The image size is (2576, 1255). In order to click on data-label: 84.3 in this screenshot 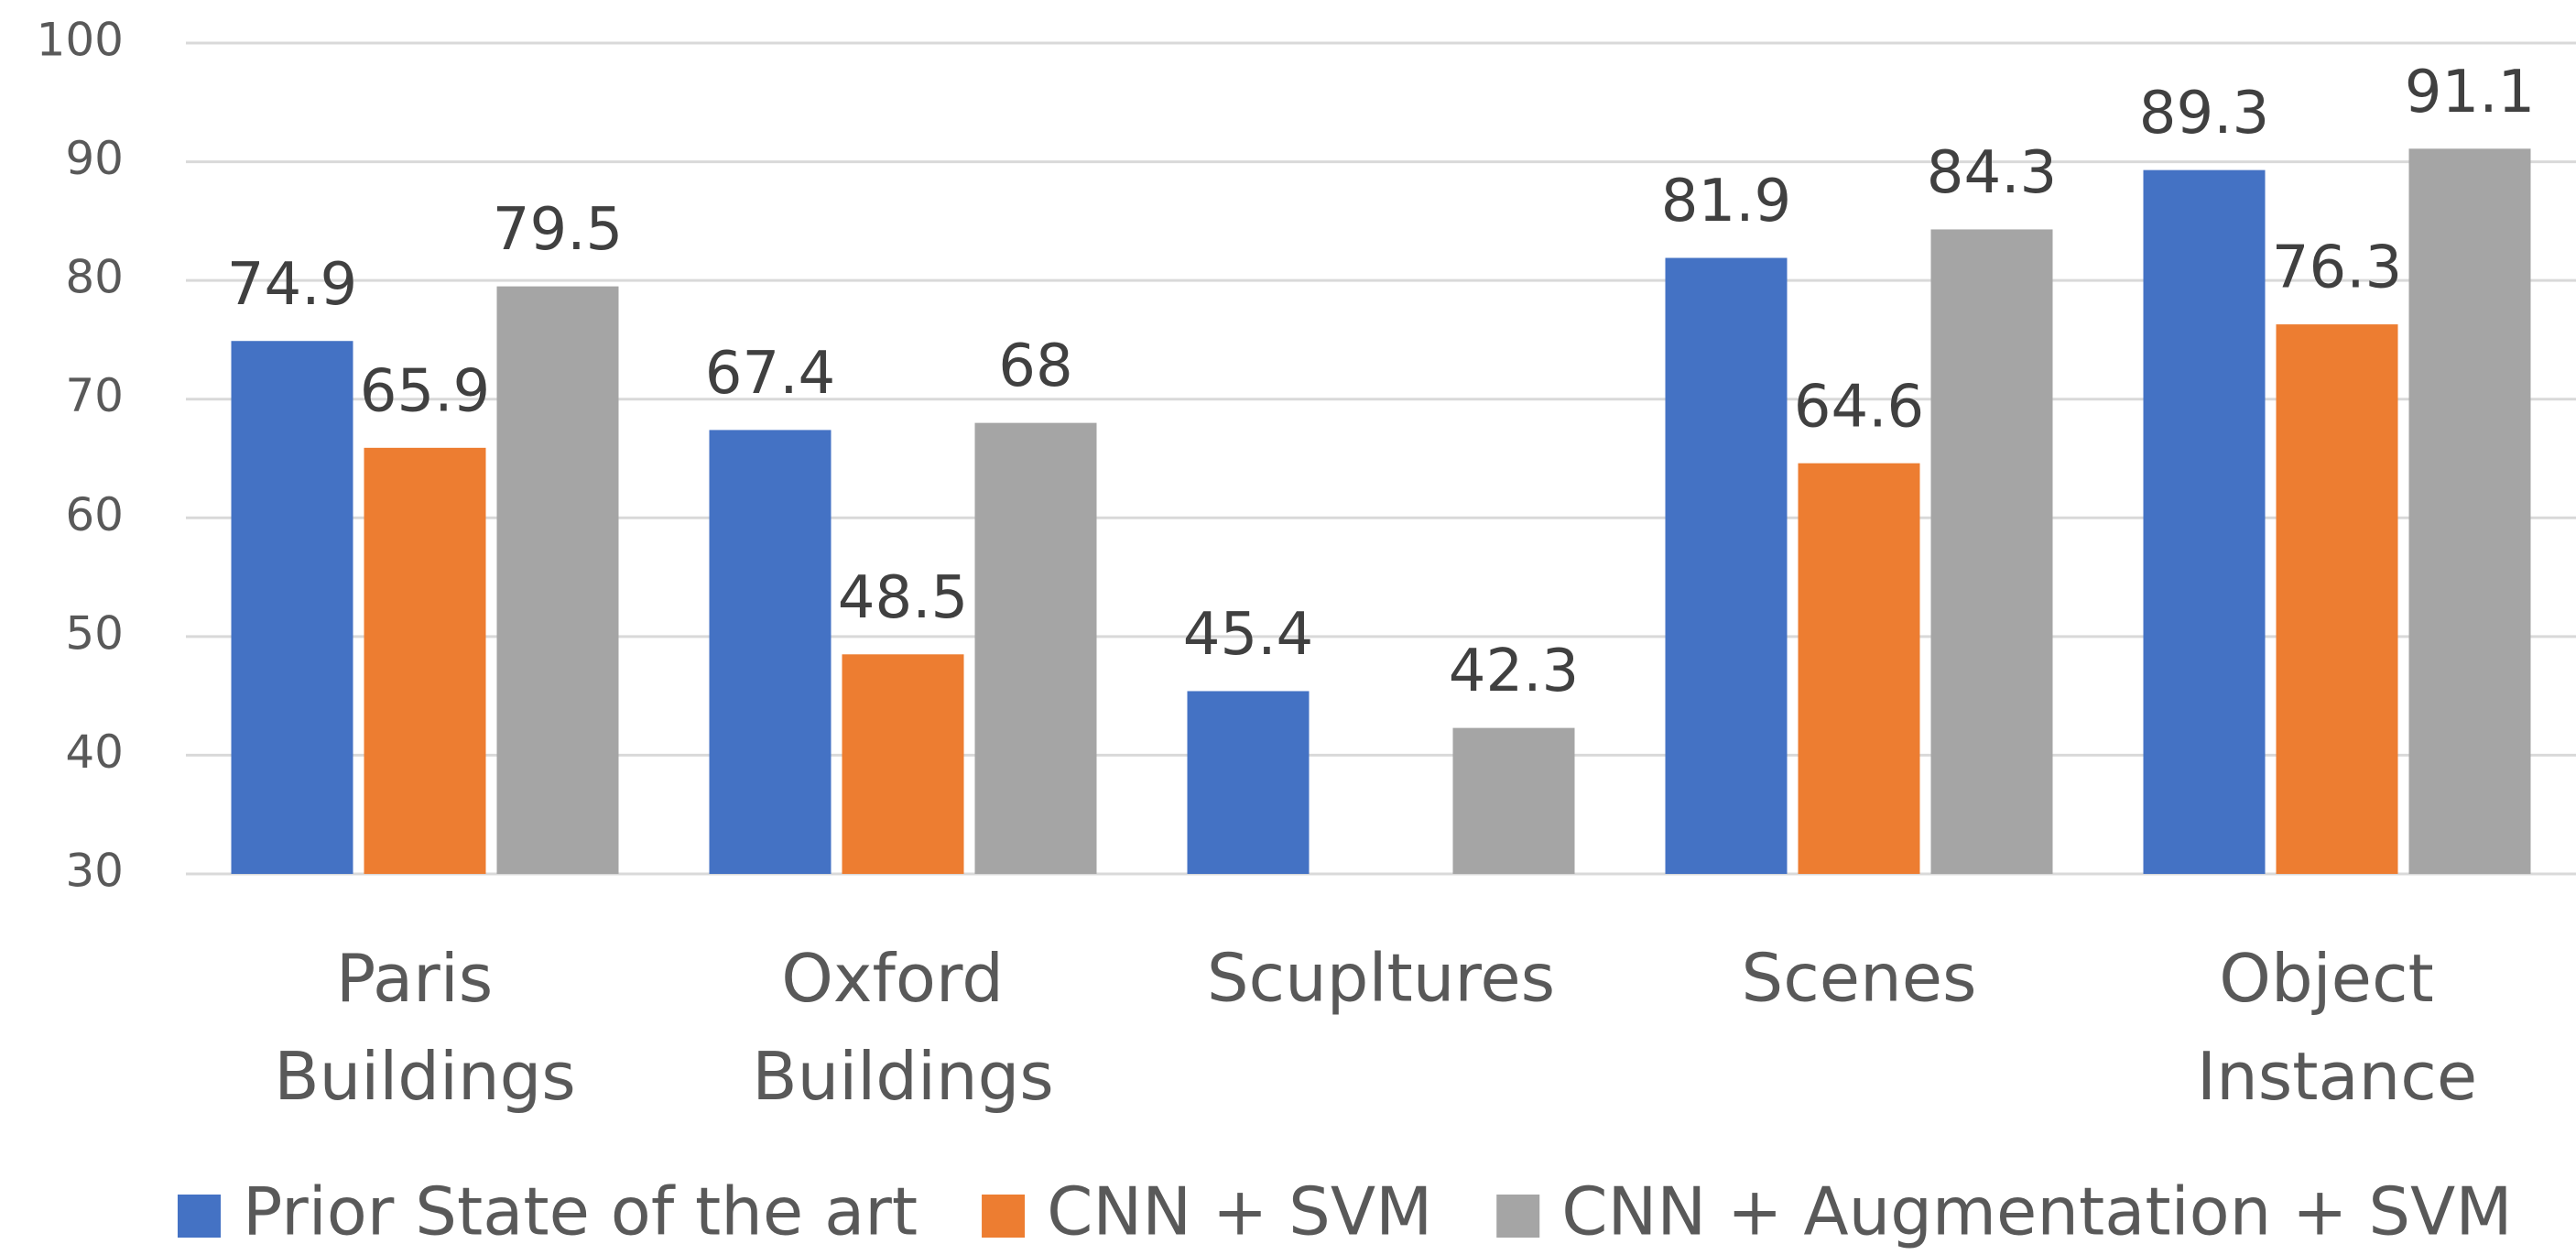, I will do `click(1992, 173)`.